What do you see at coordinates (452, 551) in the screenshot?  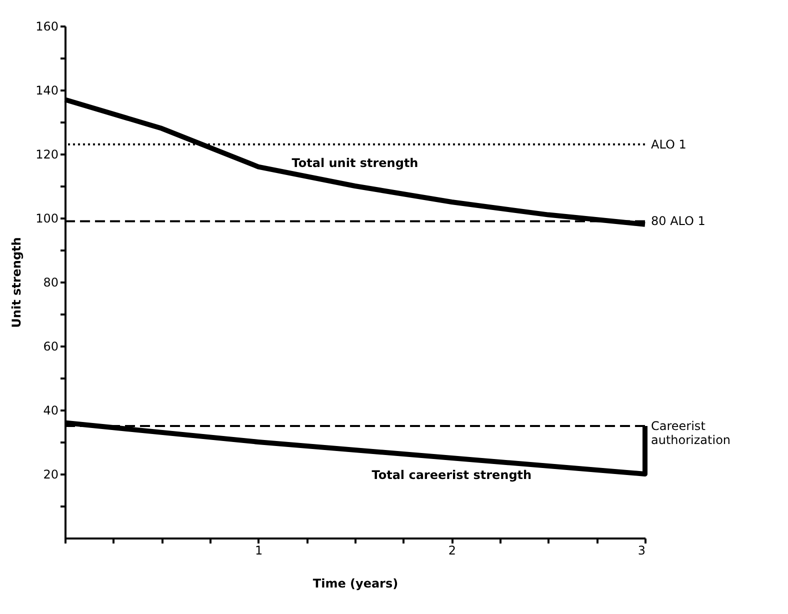 I see `x-tick-label: 2` at bounding box center [452, 551].